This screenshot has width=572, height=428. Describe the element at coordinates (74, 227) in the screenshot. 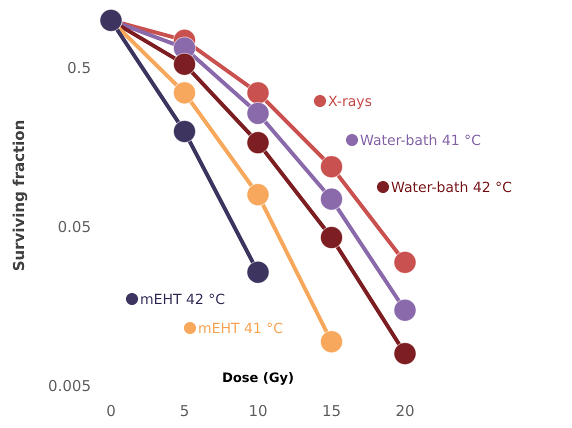

I see `y-tick-label: 0.05` at that location.